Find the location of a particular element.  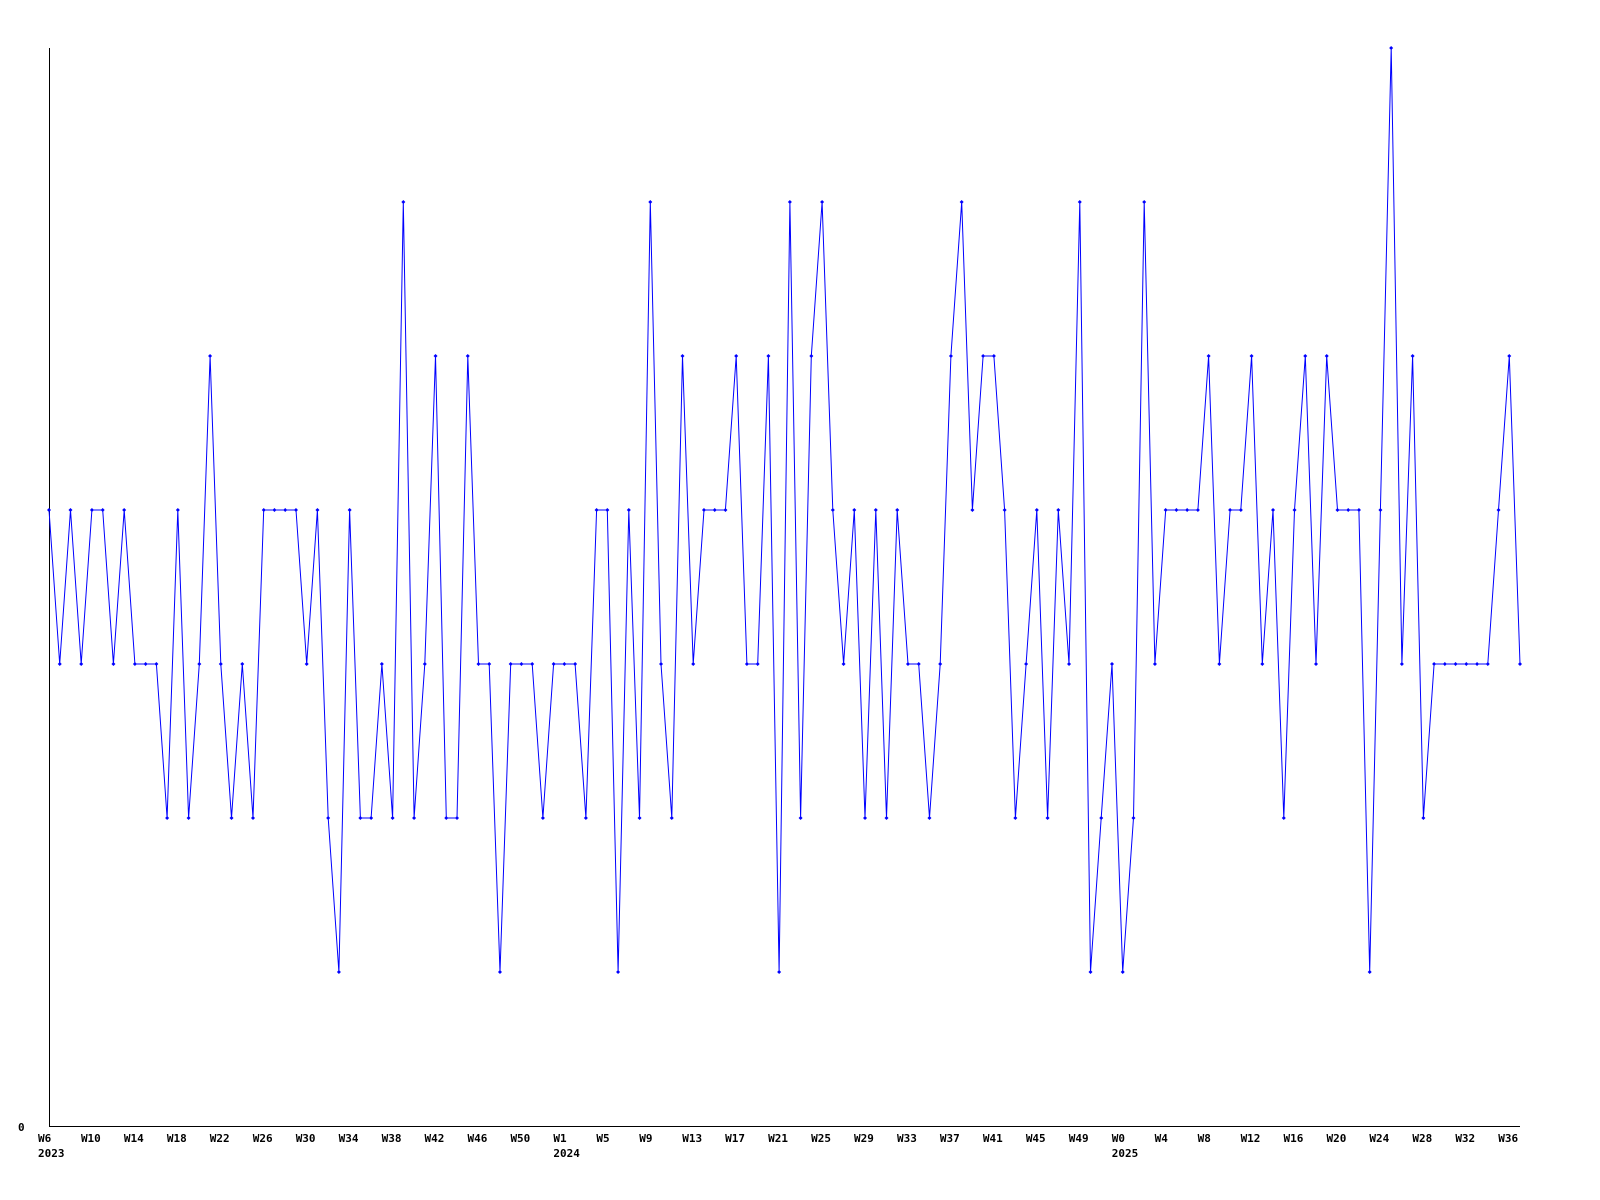

x-tick-label: W0 is located at coordinates (1118, 1138).